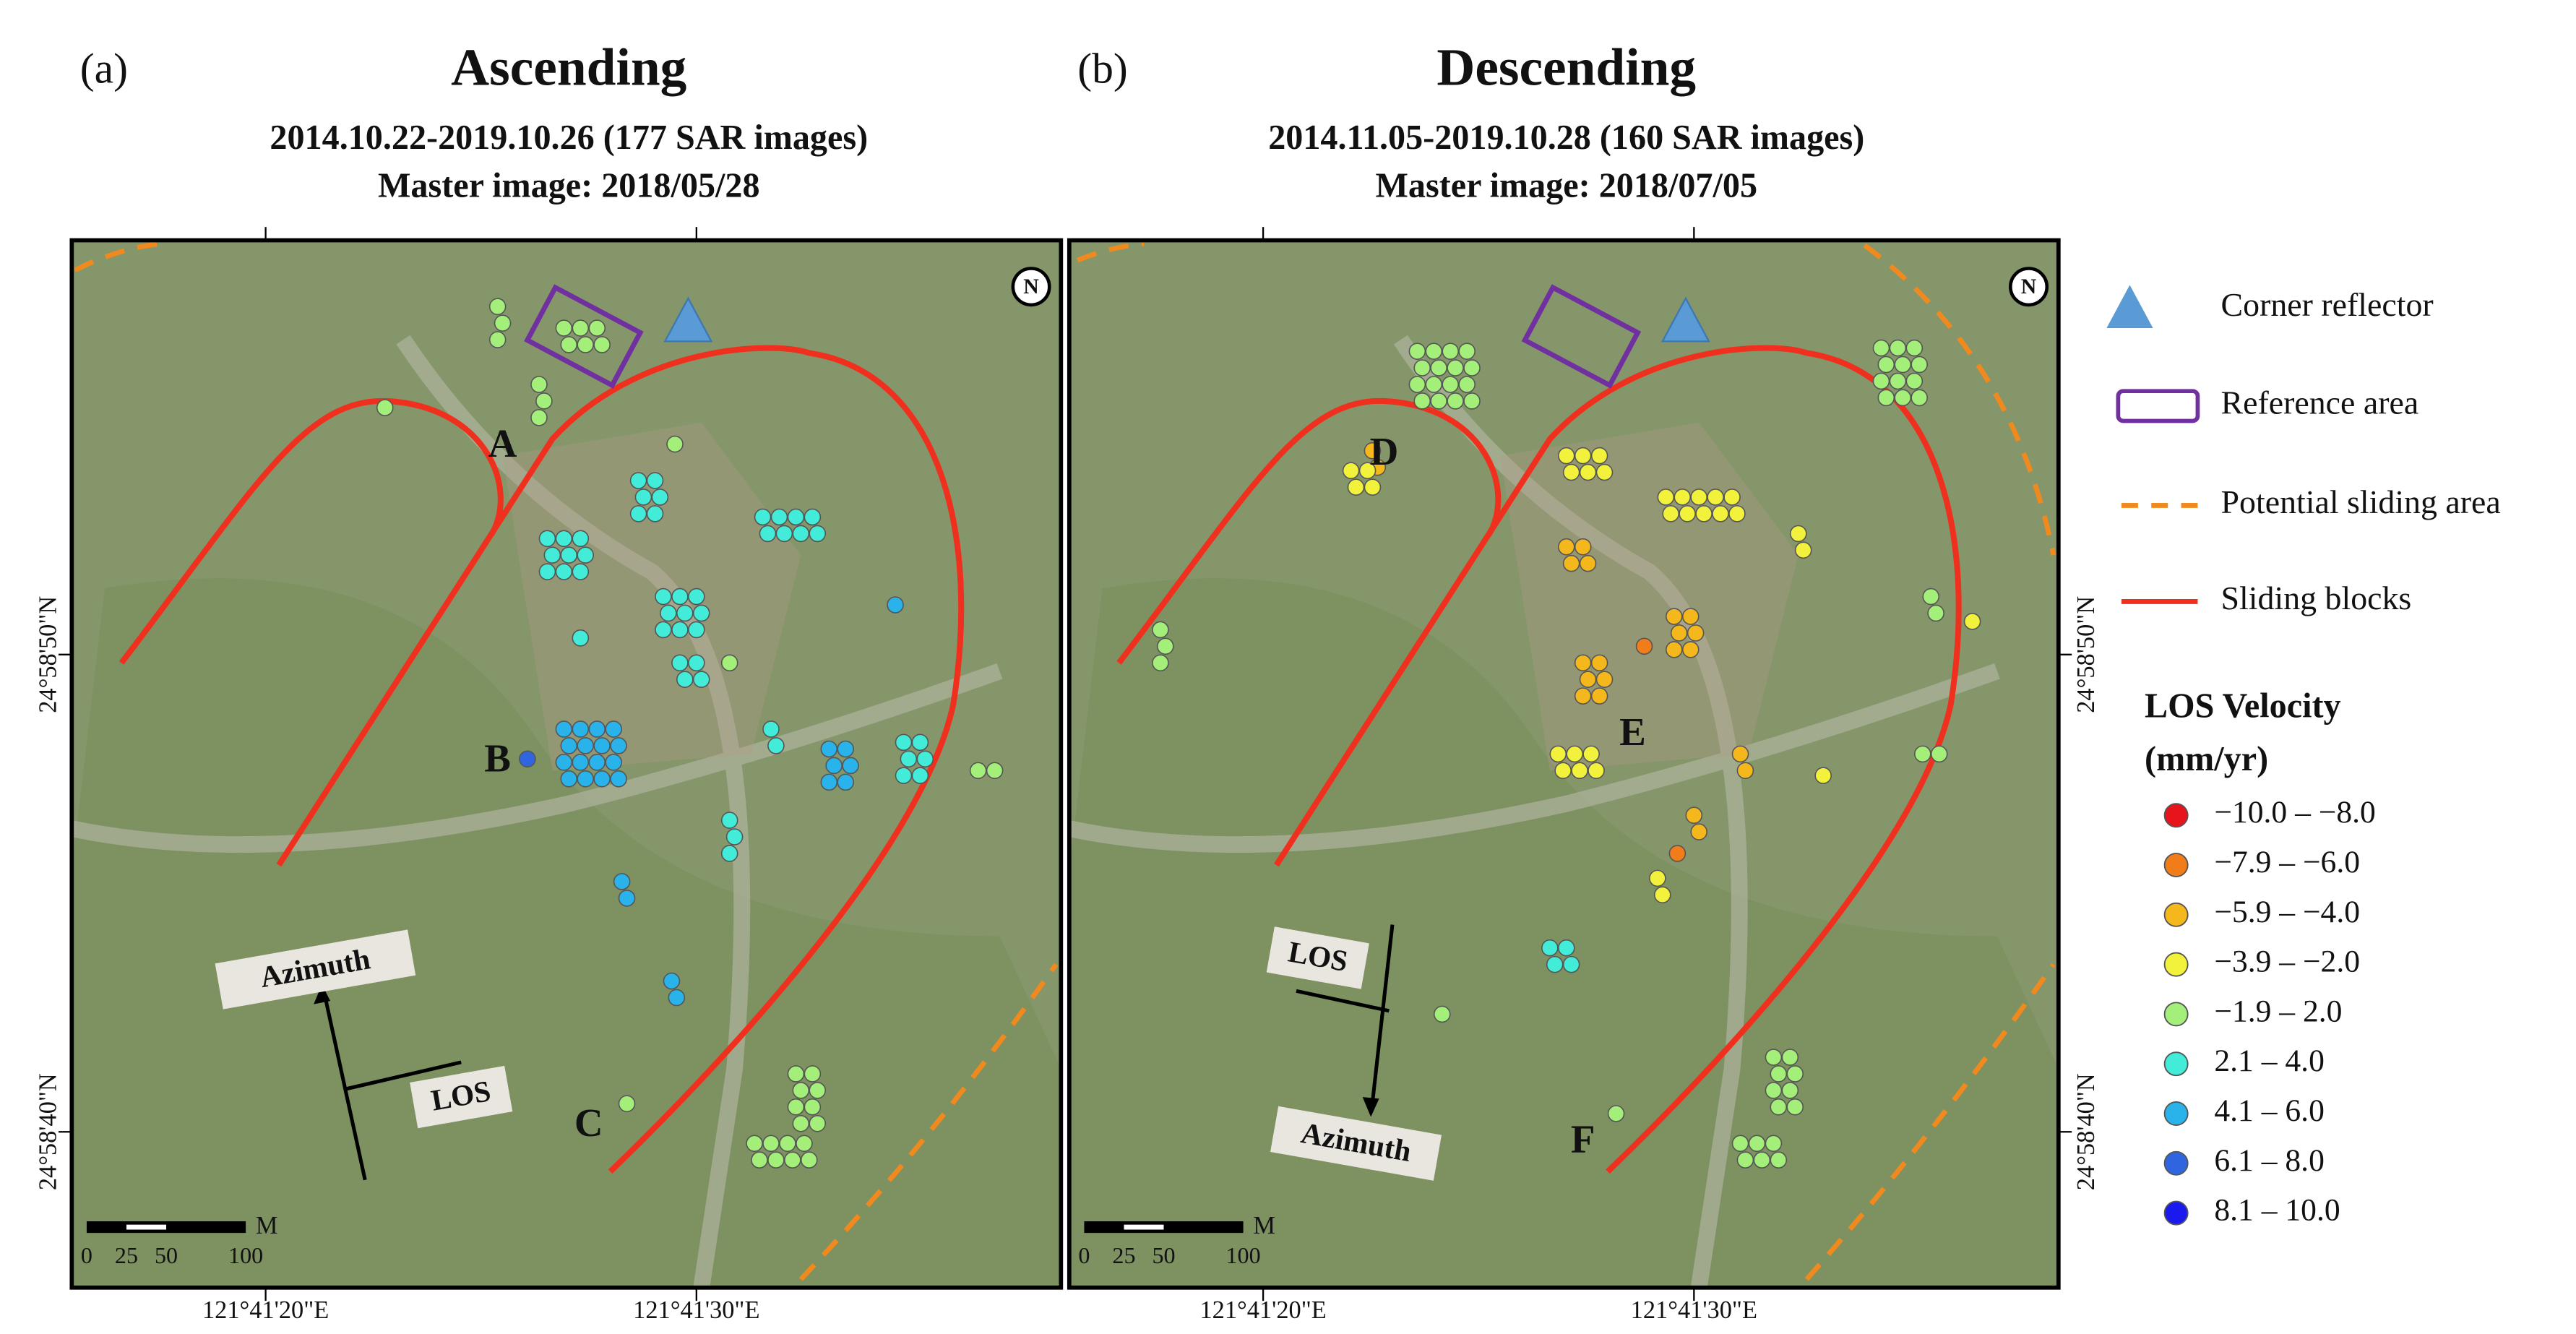  I want to click on legend-item: Sliding blocks, so click(2316, 598).